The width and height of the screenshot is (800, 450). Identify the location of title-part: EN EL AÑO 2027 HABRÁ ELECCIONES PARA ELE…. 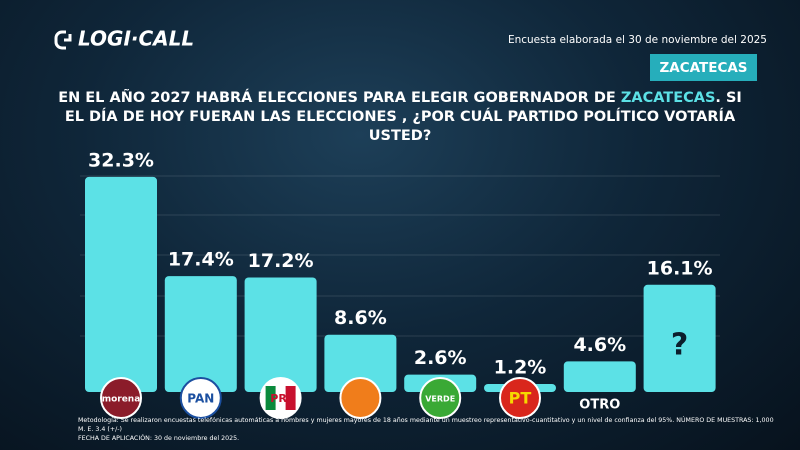
(339, 98).